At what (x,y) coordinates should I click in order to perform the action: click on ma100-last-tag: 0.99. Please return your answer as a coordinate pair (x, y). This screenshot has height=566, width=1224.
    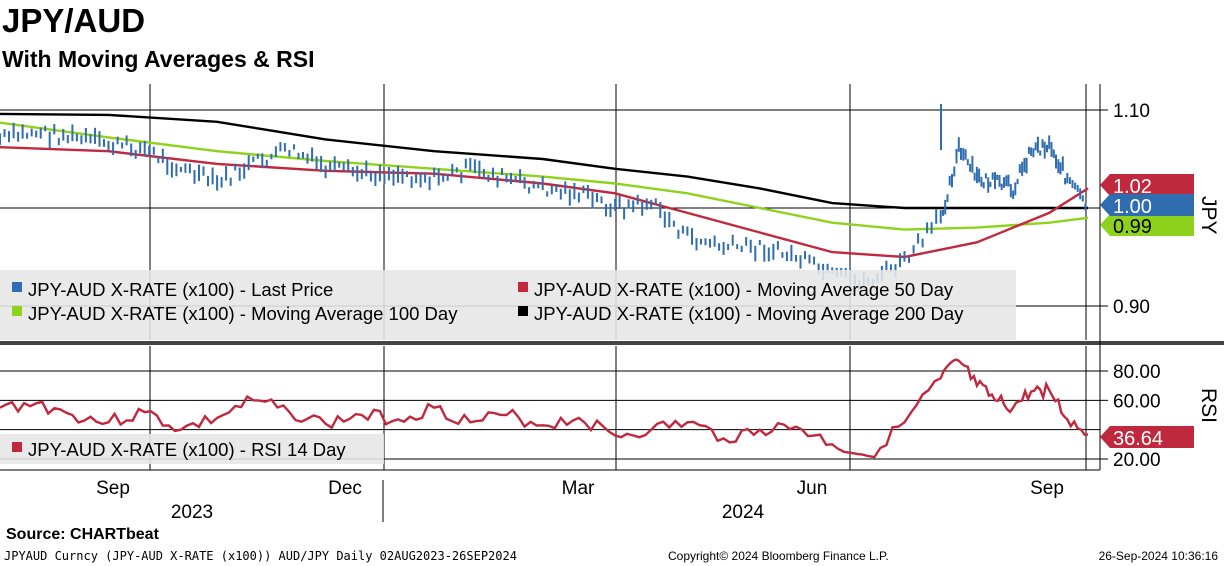
    Looking at the image, I should click on (1147, 226).